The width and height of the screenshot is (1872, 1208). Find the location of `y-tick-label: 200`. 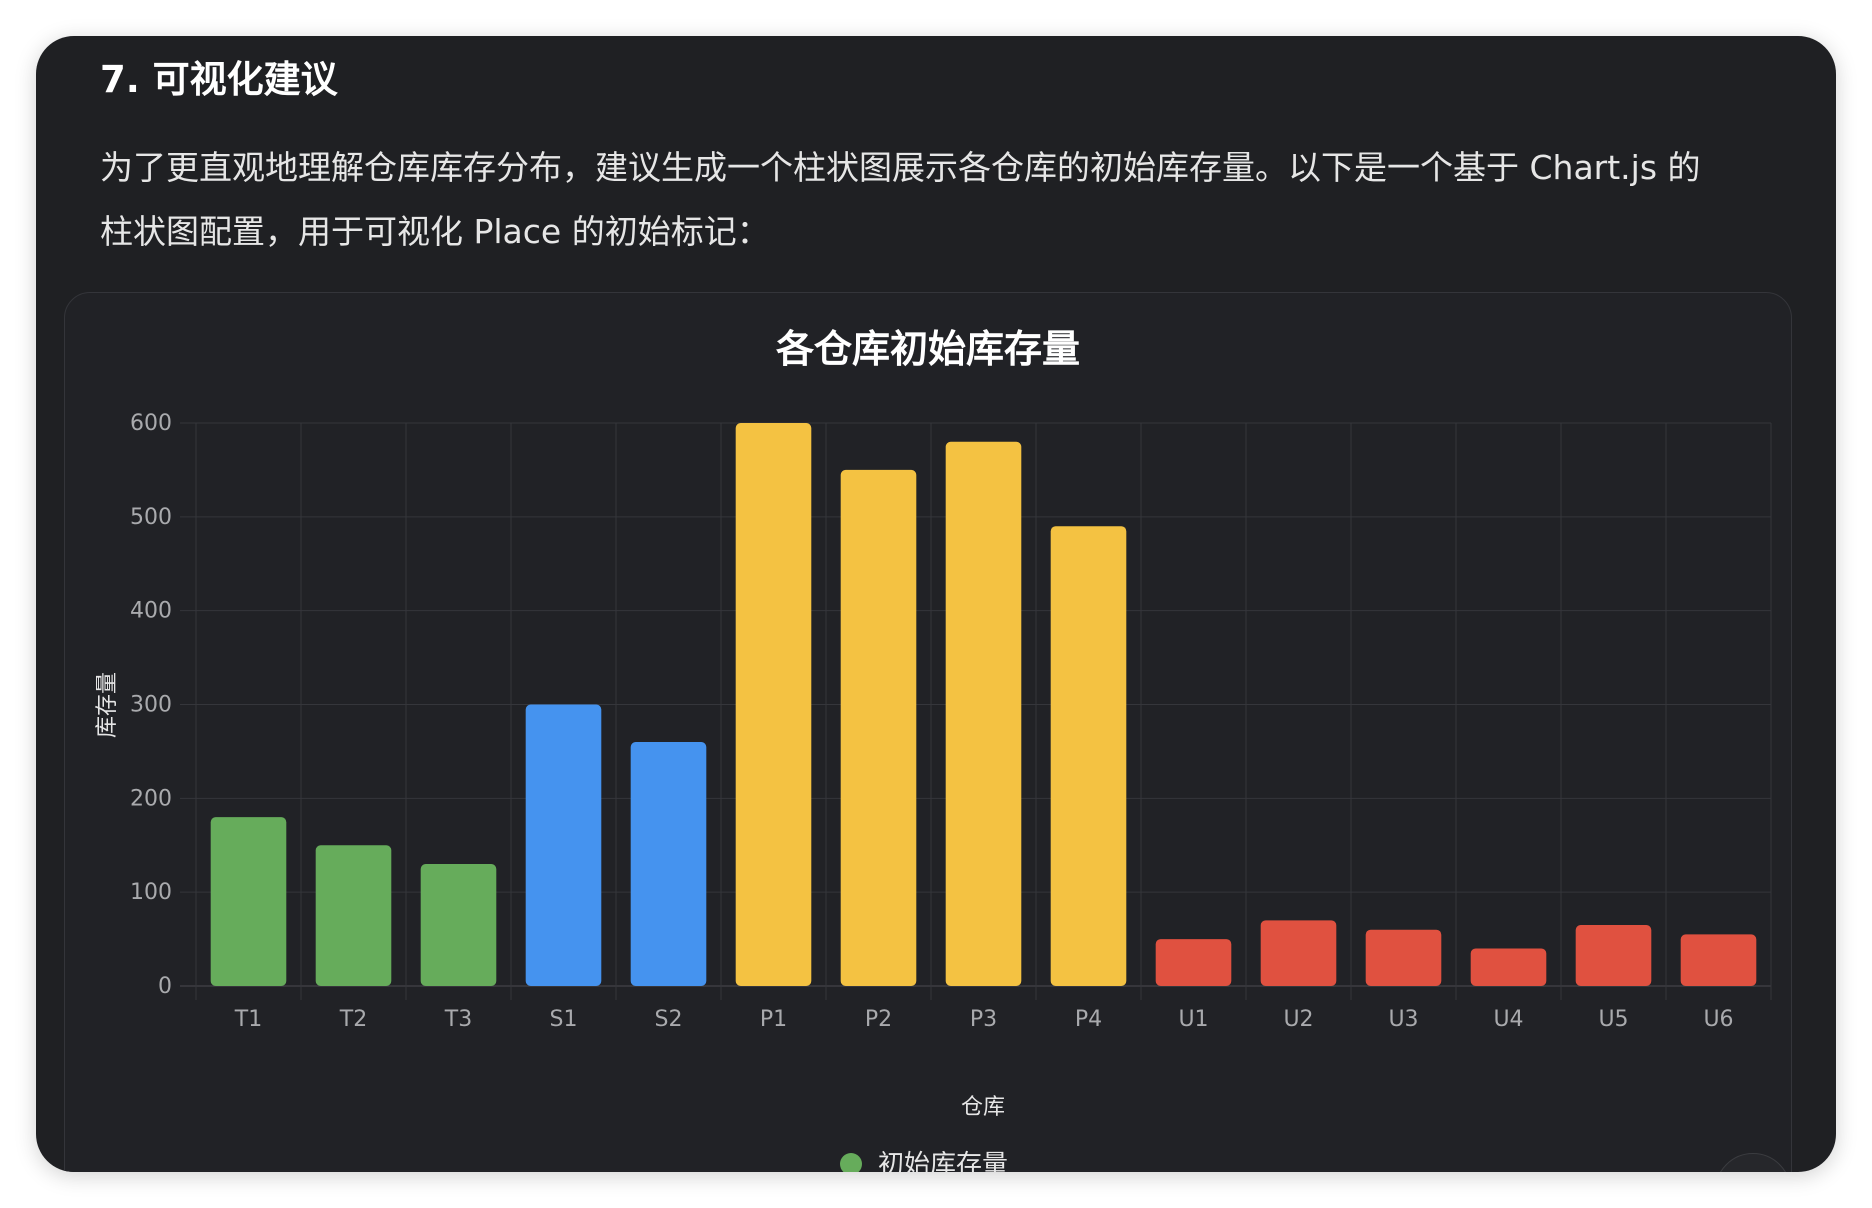

y-tick-label: 200 is located at coordinates (151, 798).